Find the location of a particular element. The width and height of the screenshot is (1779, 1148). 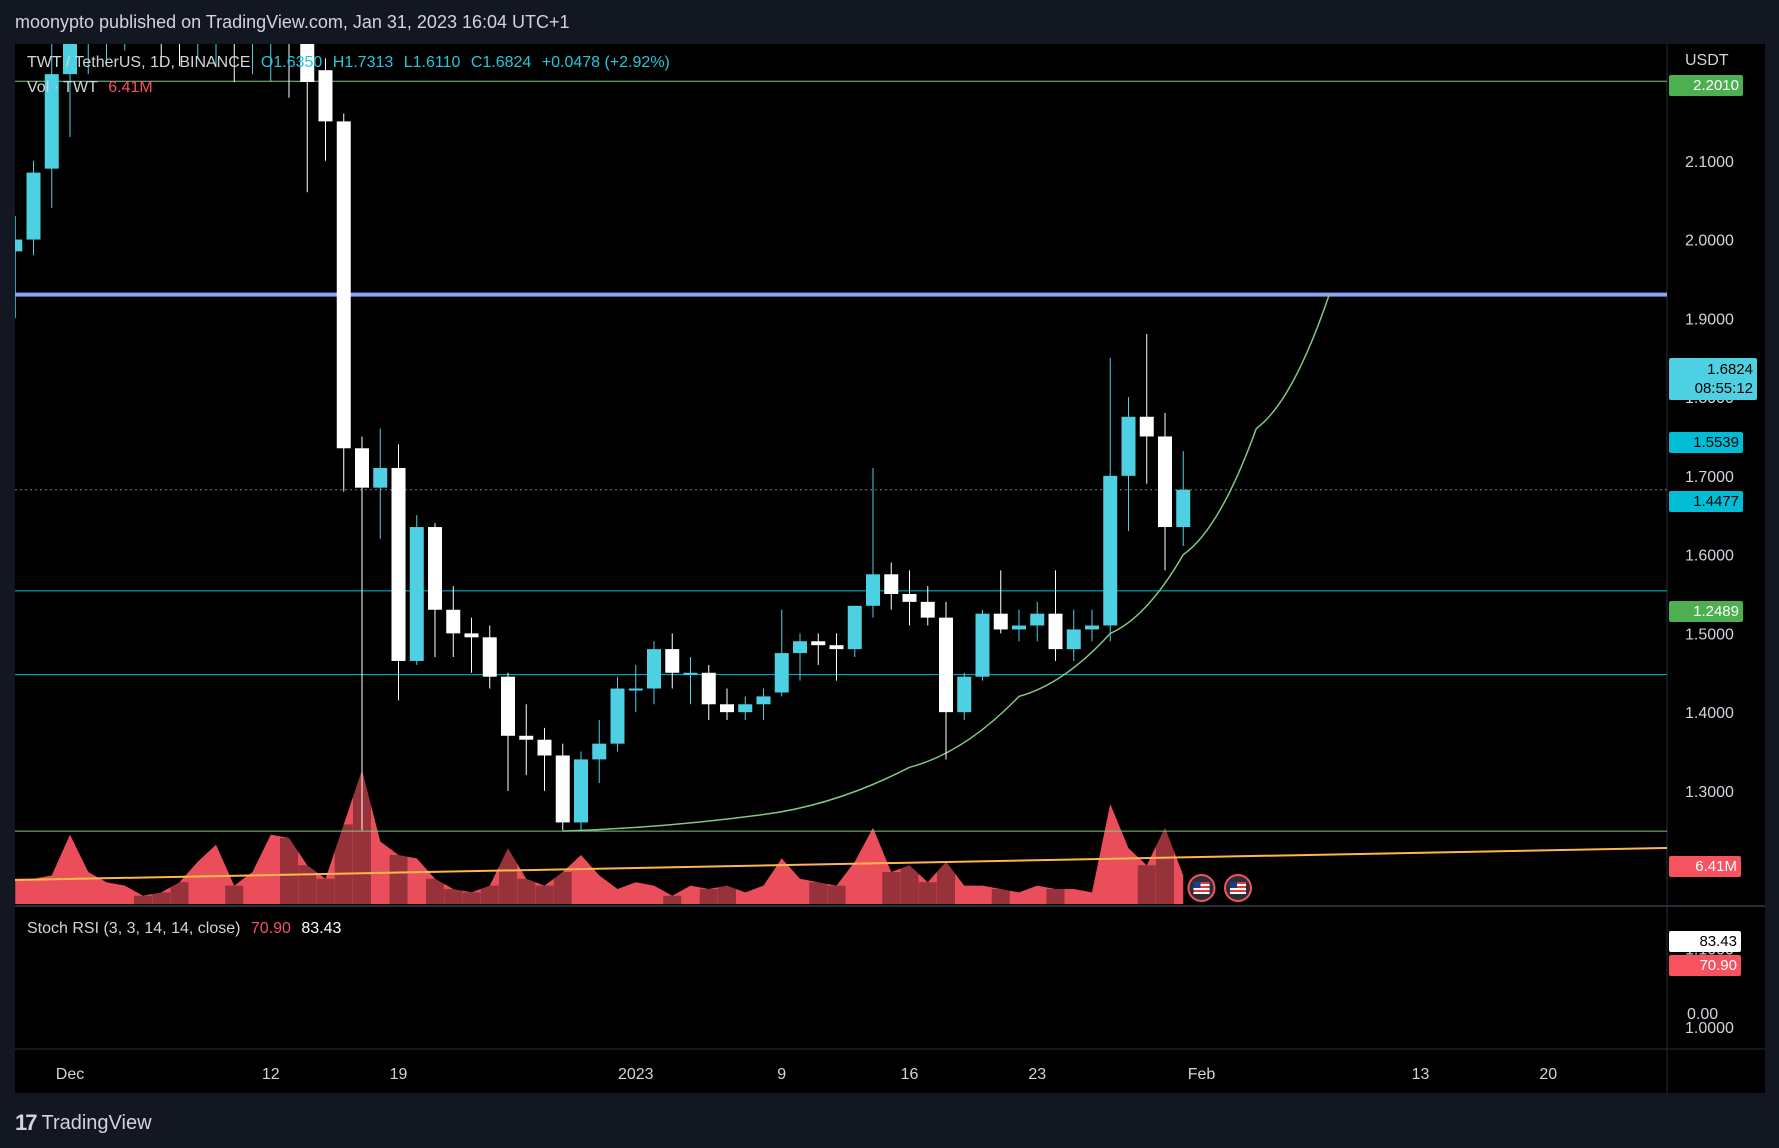

time-axis-label: Feb is located at coordinates (1202, 1074).